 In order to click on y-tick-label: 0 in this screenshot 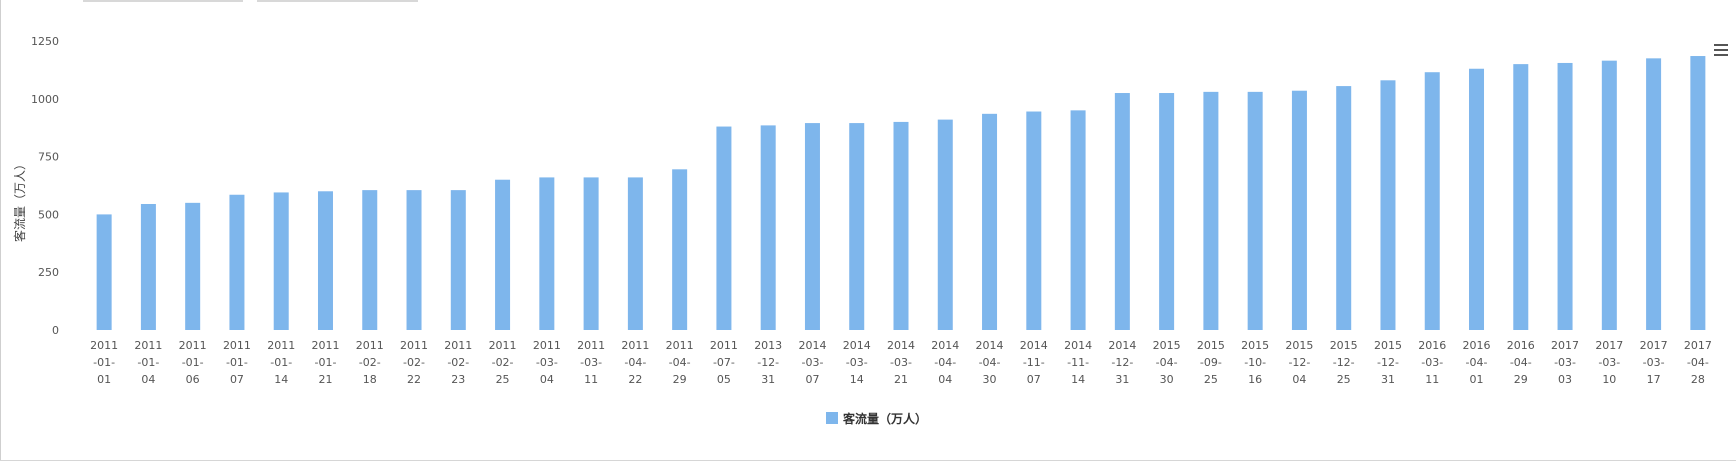, I will do `click(55, 330)`.